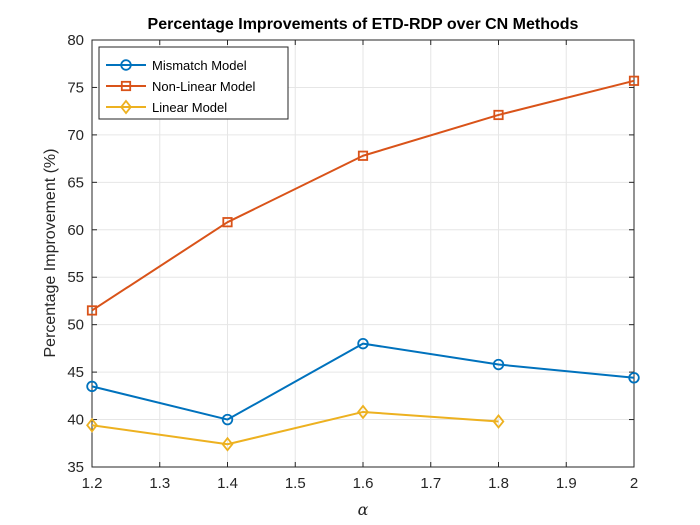  I want to click on y-tick-label: 35, so click(75, 467).